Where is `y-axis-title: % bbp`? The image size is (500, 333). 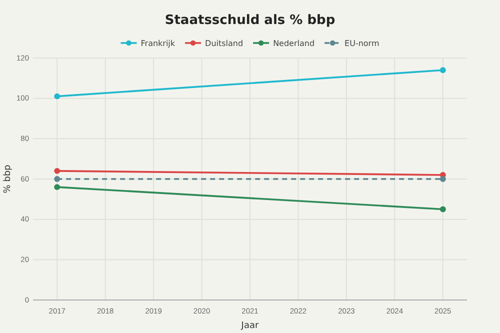
y-axis-title: % bbp is located at coordinates (8, 179).